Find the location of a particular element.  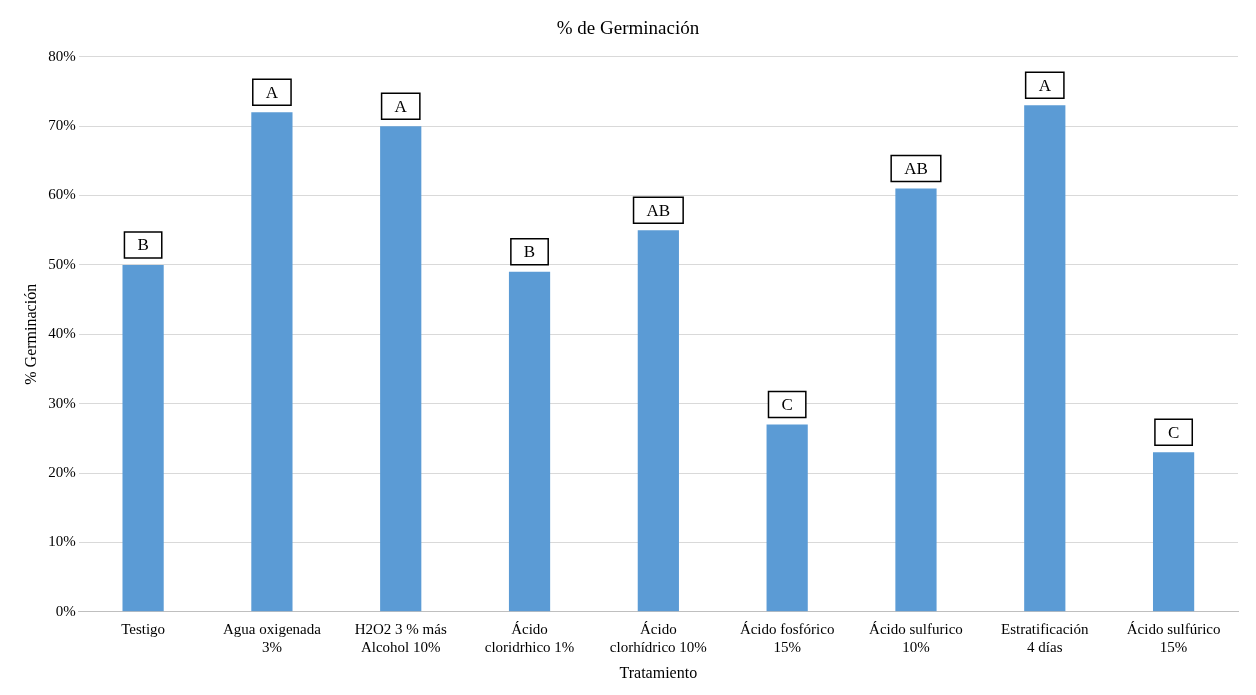

x-tick-label: Ácido sulfurico 10% is located at coordinates (916, 637).